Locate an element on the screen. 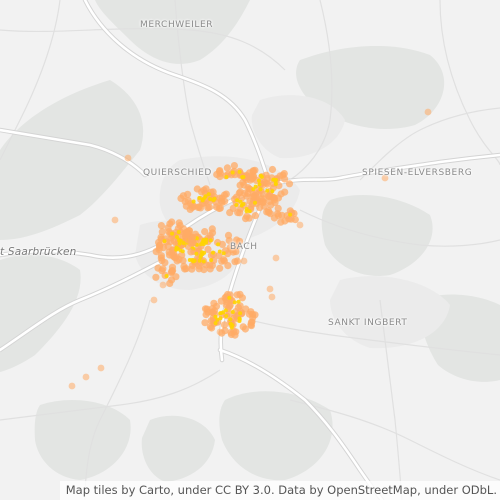 This screenshot has height=500, width=500. place-label-sankt-ingbert: SANKT INGBERT is located at coordinates (368, 323).